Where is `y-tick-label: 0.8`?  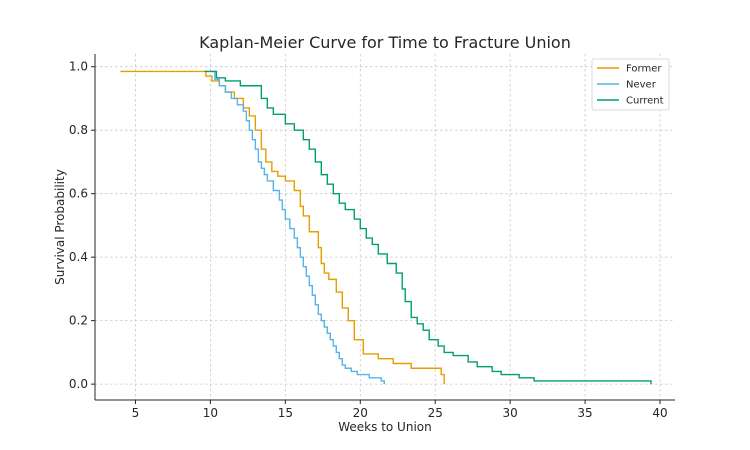 y-tick-label: 0.8 is located at coordinates (78, 130).